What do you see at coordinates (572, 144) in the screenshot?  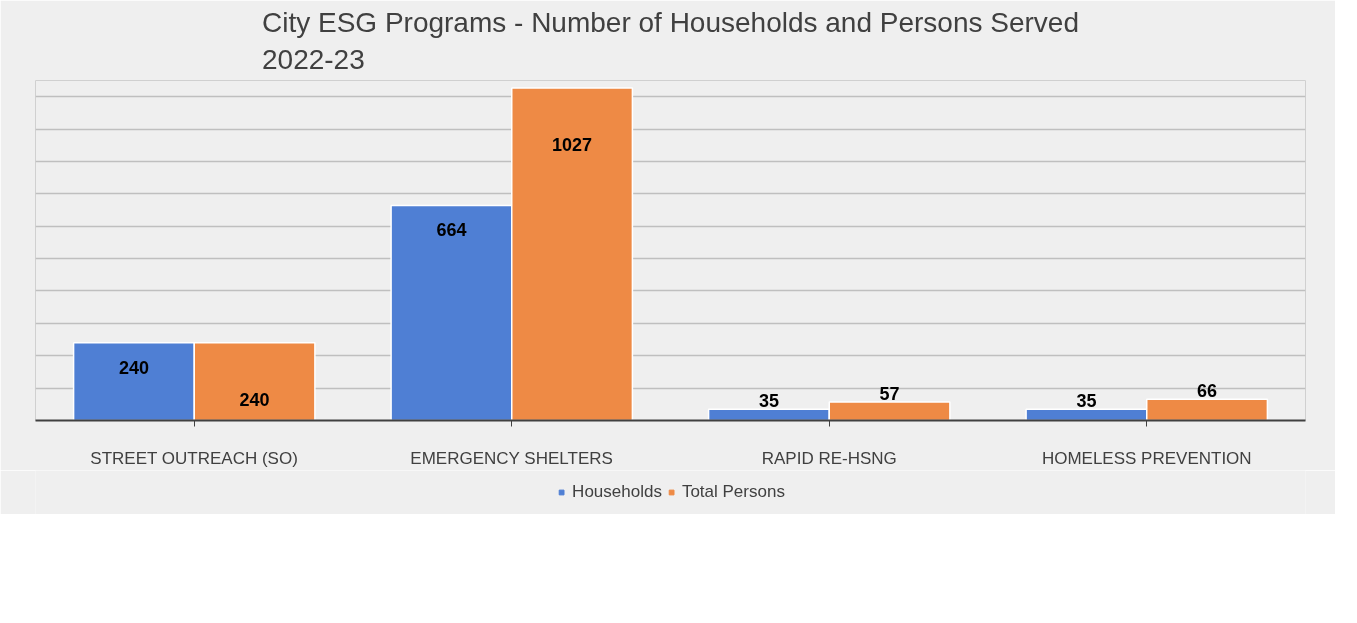 I see `data-label: 1027` at bounding box center [572, 144].